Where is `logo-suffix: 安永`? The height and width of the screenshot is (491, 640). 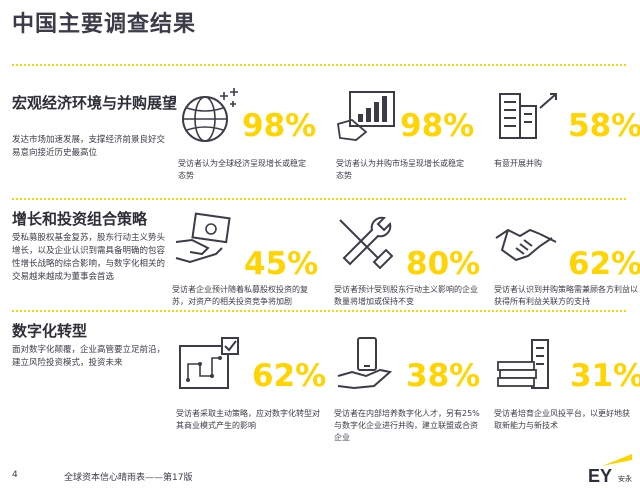 logo-suffix: 安永 is located at coordinates (625, 479).